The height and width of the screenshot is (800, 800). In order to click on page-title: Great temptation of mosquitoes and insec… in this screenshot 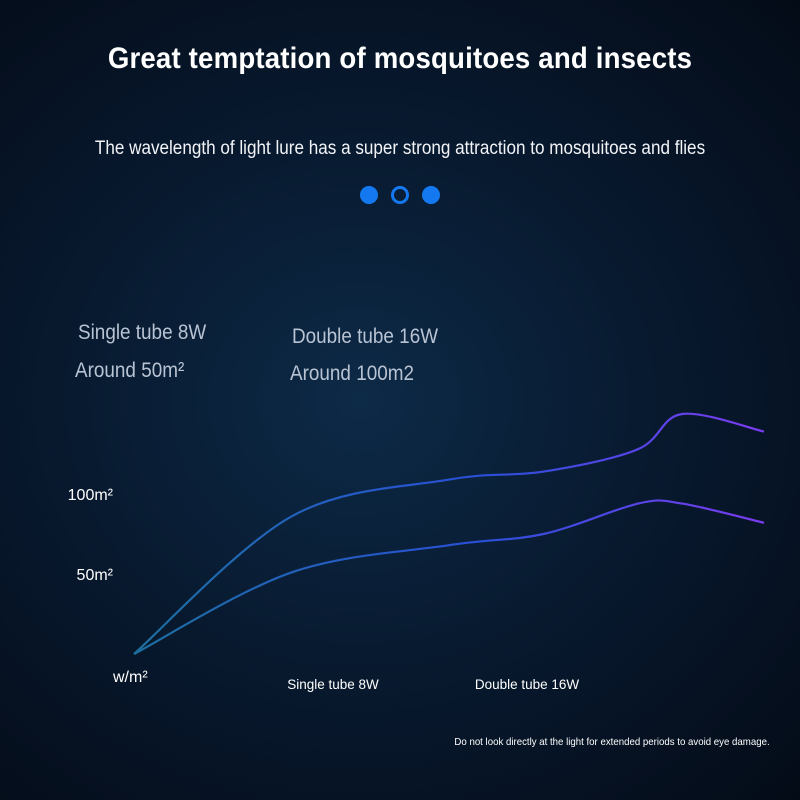, I will do `click(400, 58)`.